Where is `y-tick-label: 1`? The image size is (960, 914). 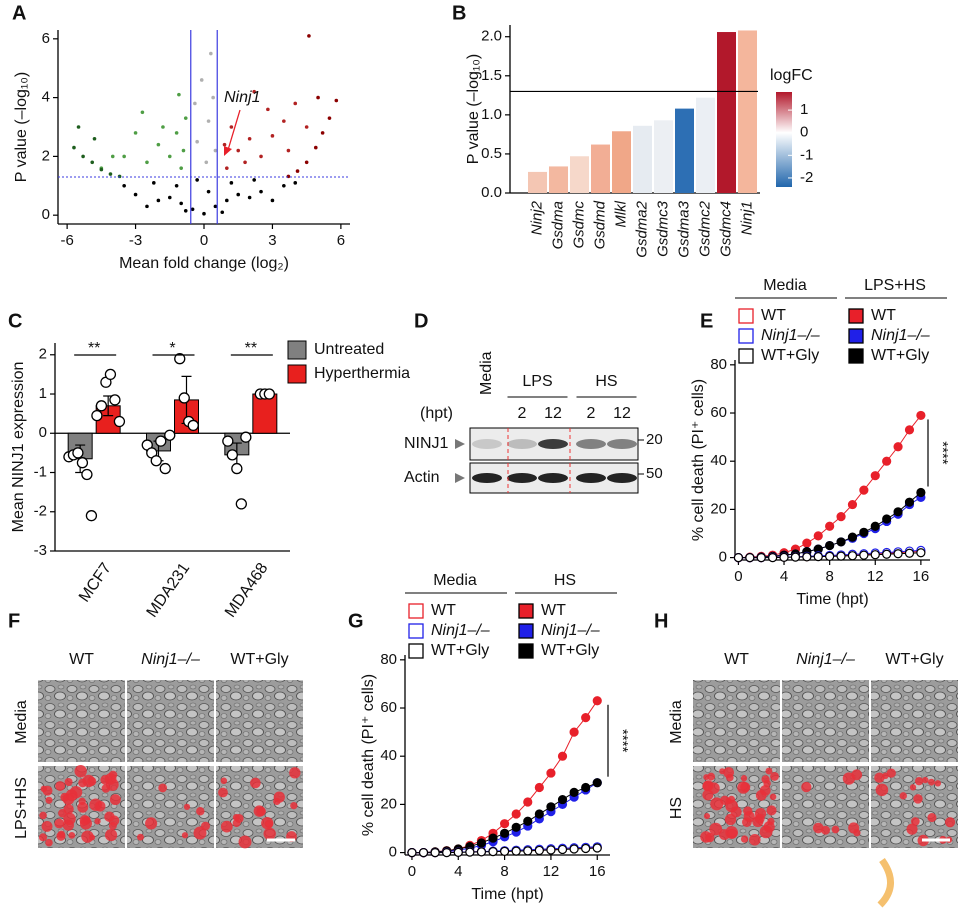
y-tick-label: 1 is located at coordinates (43, 393).